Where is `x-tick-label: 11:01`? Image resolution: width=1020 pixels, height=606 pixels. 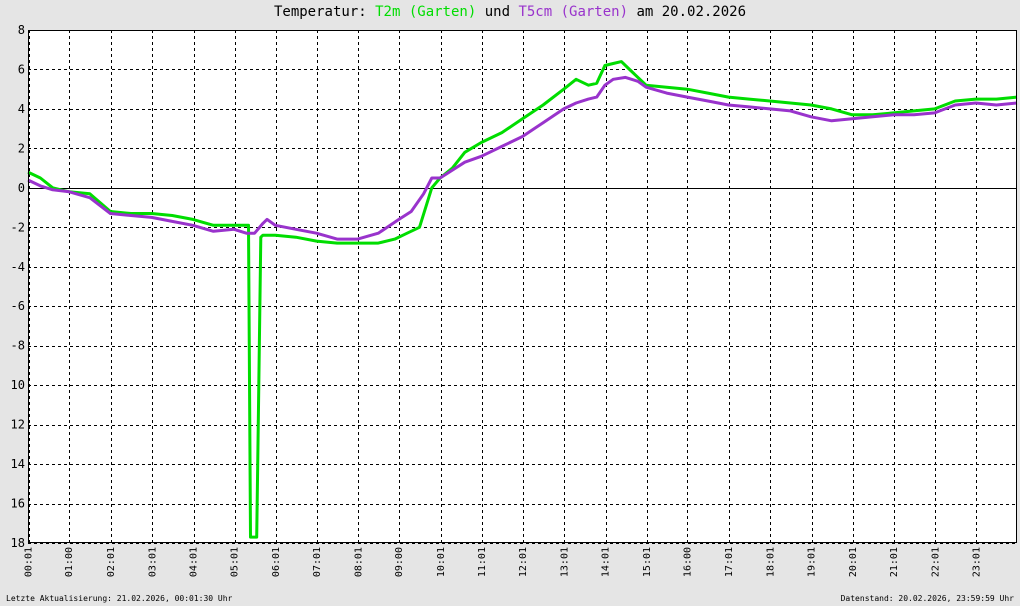
x-tick-label: 11:01 is located at coordinates (482, 562).